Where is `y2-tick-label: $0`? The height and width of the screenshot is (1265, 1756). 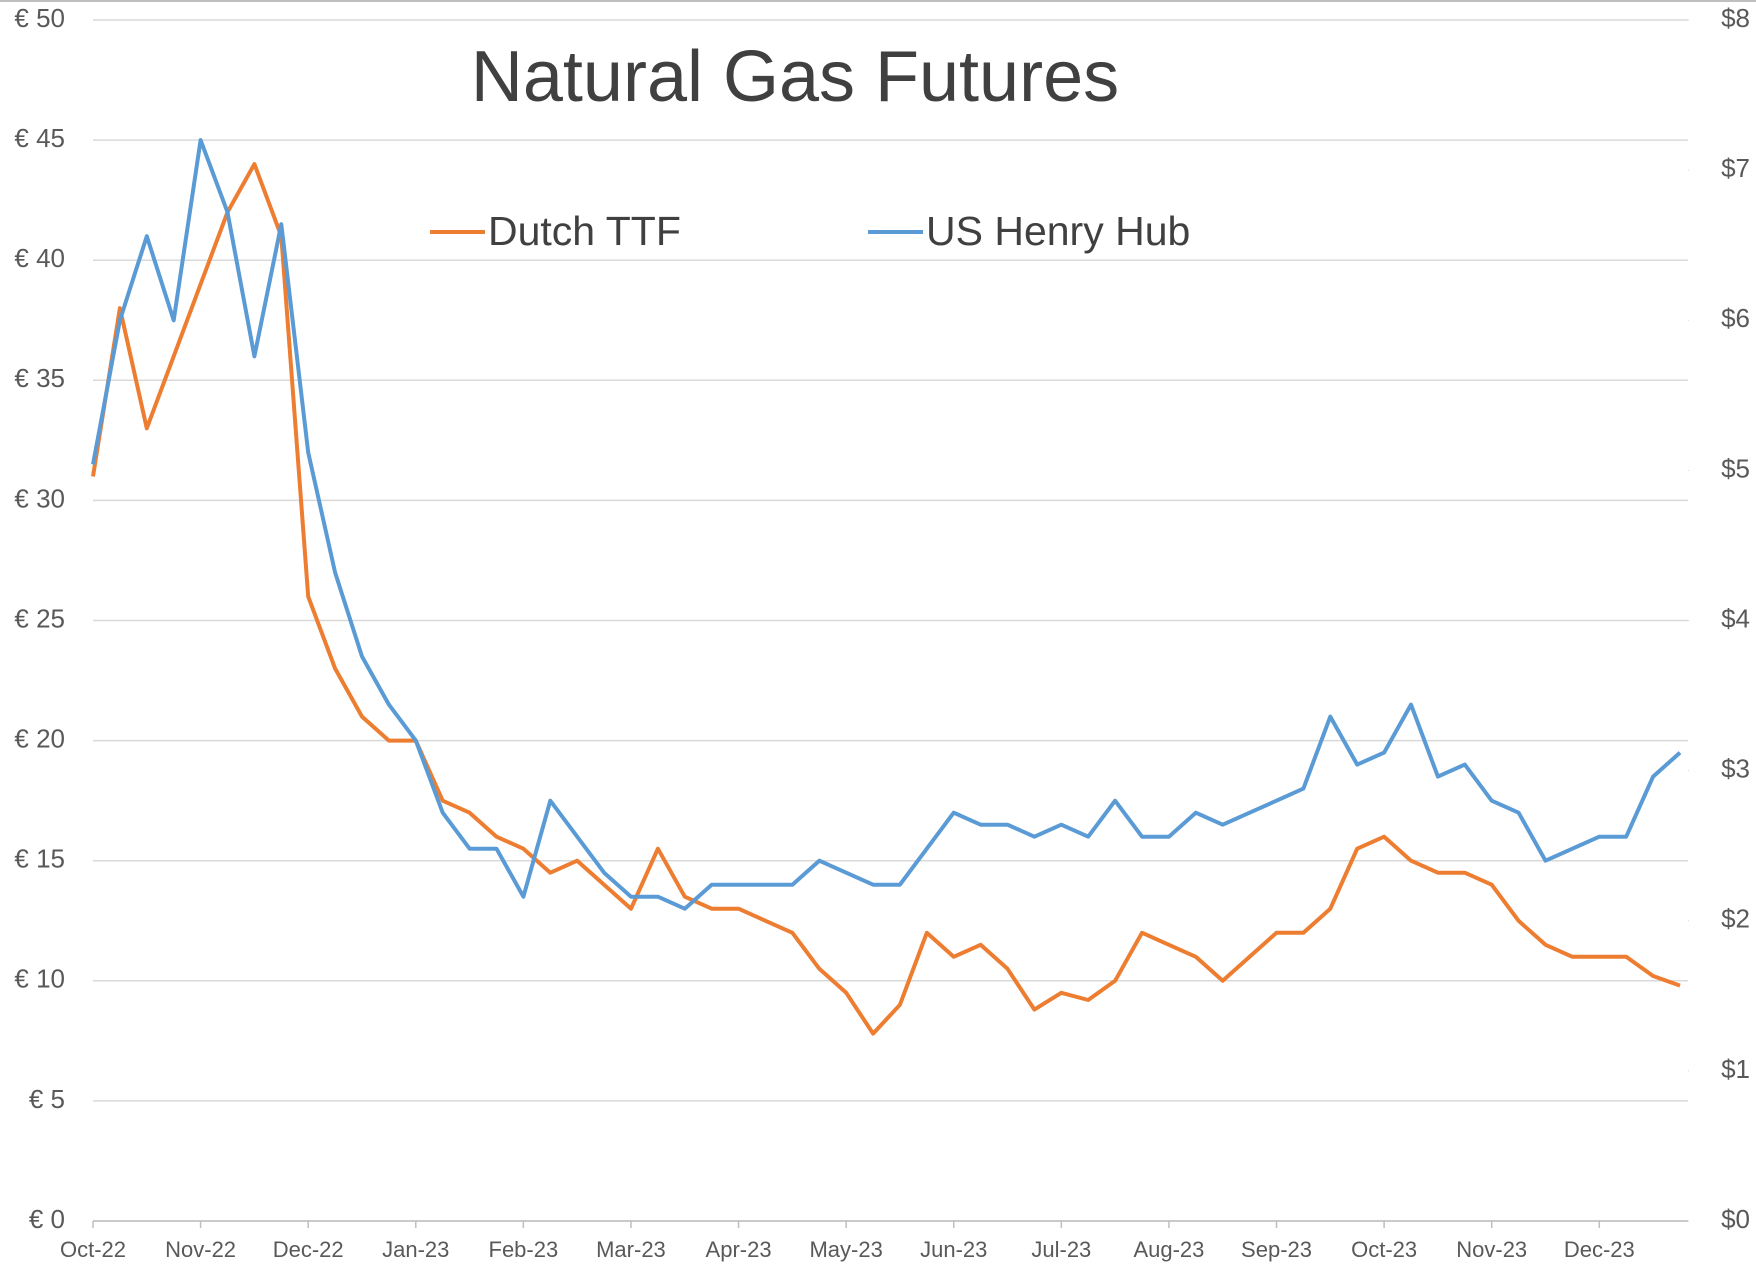 y2-tick-label: $0 is located at coordinates (1735, 1219).